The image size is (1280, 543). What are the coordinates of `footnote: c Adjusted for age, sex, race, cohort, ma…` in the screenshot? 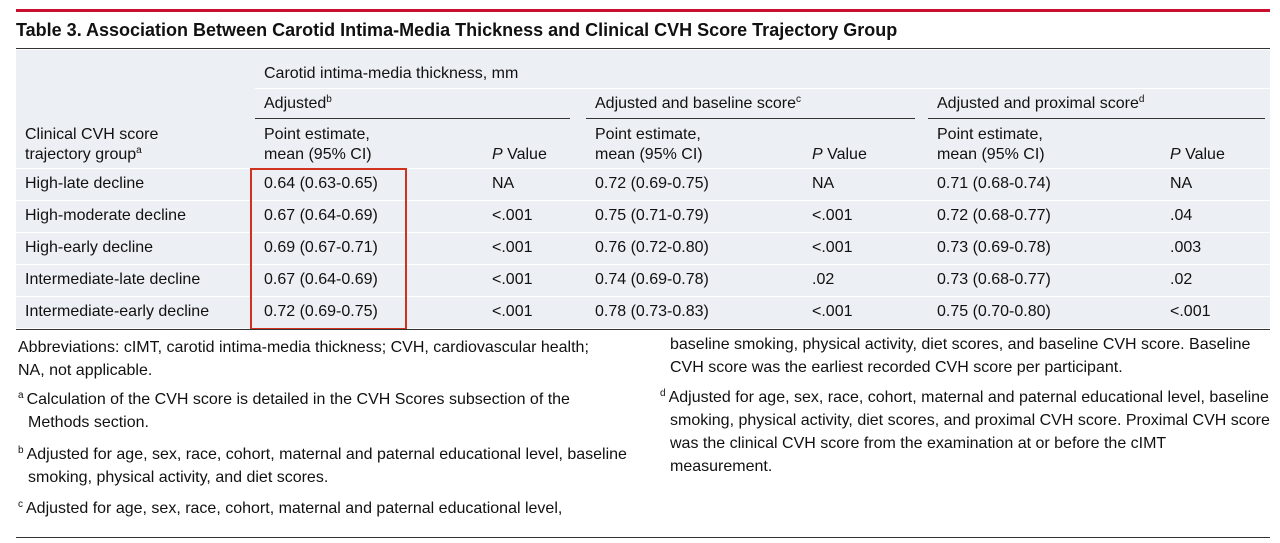 It's located at (323, 508).